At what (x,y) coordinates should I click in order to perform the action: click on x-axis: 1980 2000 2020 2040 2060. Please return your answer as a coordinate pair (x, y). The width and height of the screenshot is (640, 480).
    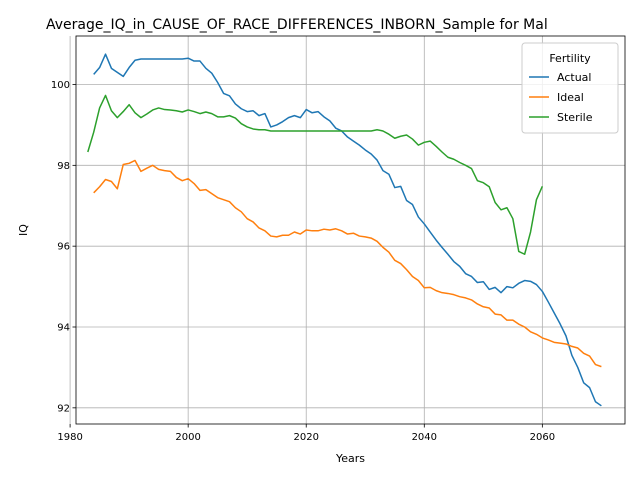
    Looking at the image, I should click on (306, 433).